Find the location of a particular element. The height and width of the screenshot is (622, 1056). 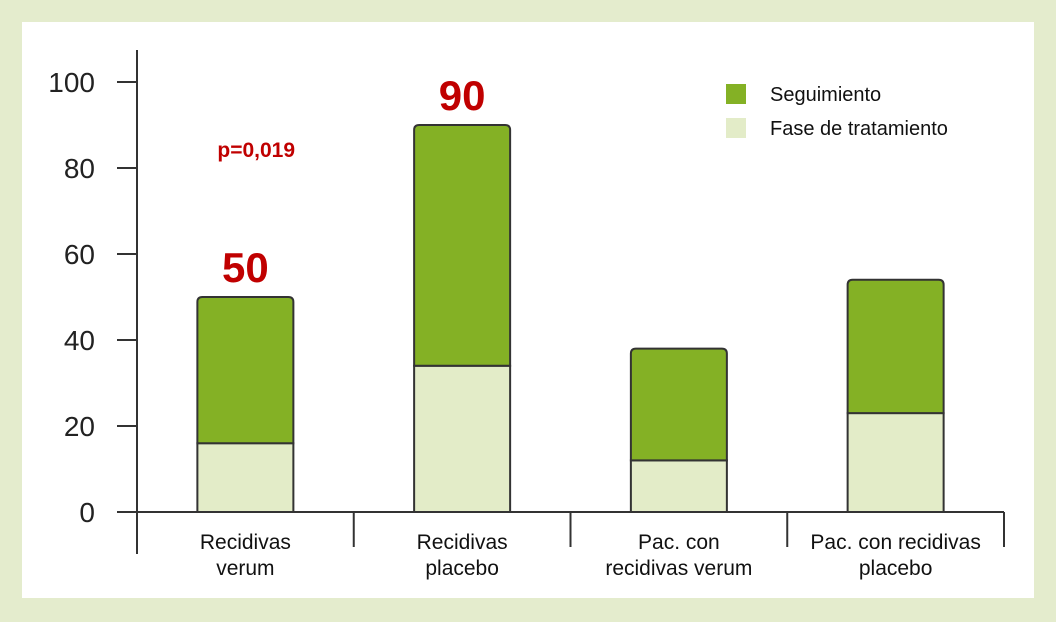

x-category-label: recidivas verum is located at coordinates (678, 568).